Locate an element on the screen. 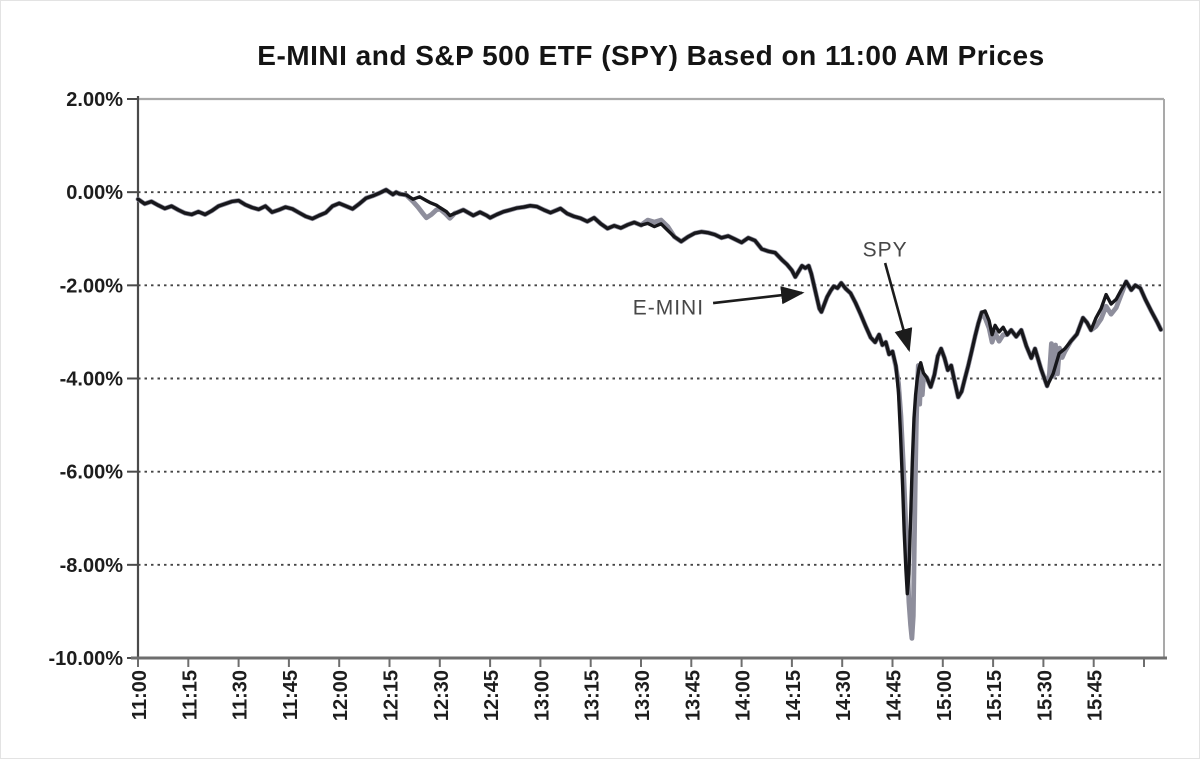 This screenshot has width=1200, height=759. x-tick-label: 11:45 is located at coordinates (291, 695).